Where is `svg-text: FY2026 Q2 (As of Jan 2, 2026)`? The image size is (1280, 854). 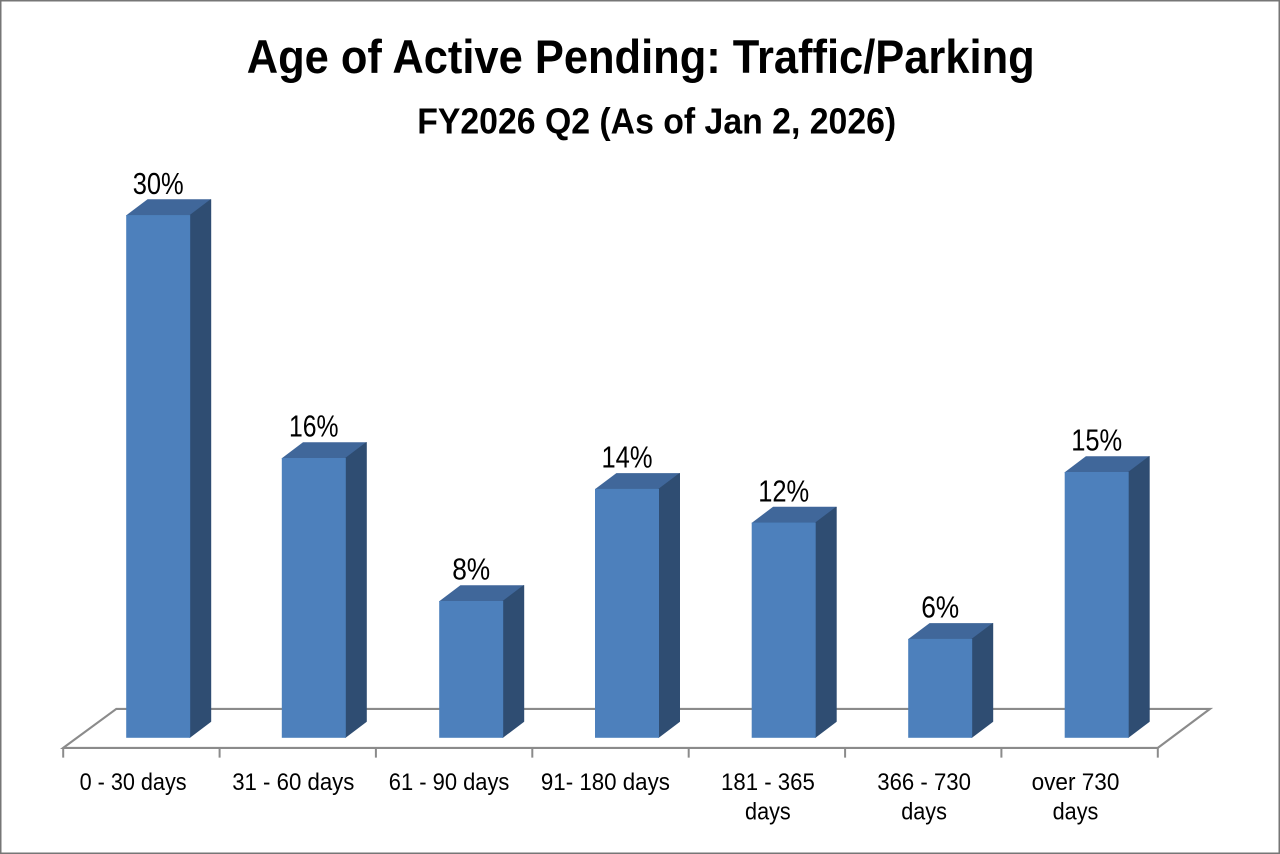
svg-text: FY2026 Q2 (As of Jan 2, 2026) is located at coordinates (656, 121).